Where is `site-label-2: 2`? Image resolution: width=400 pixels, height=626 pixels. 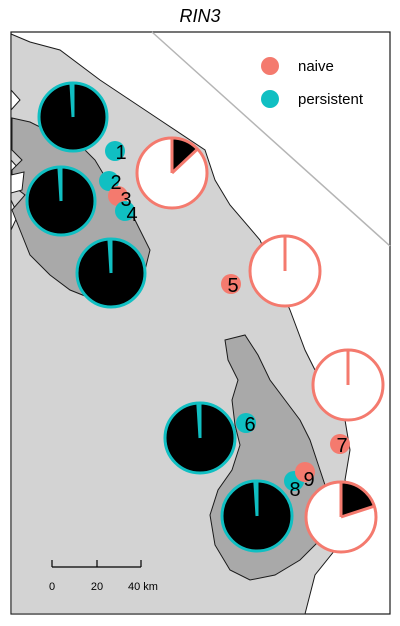 site-label-2: 2 is located at coordinates (115, 183).